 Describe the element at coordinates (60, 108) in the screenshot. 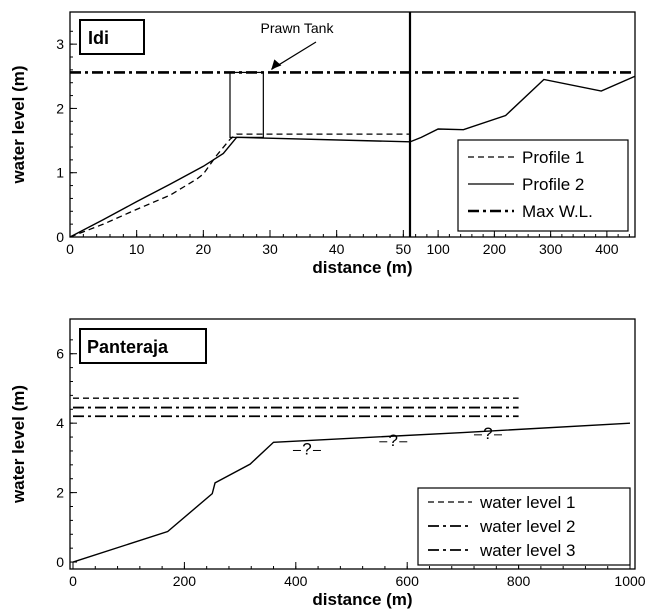

I see `idi-y-tick-label: 2` at that location.